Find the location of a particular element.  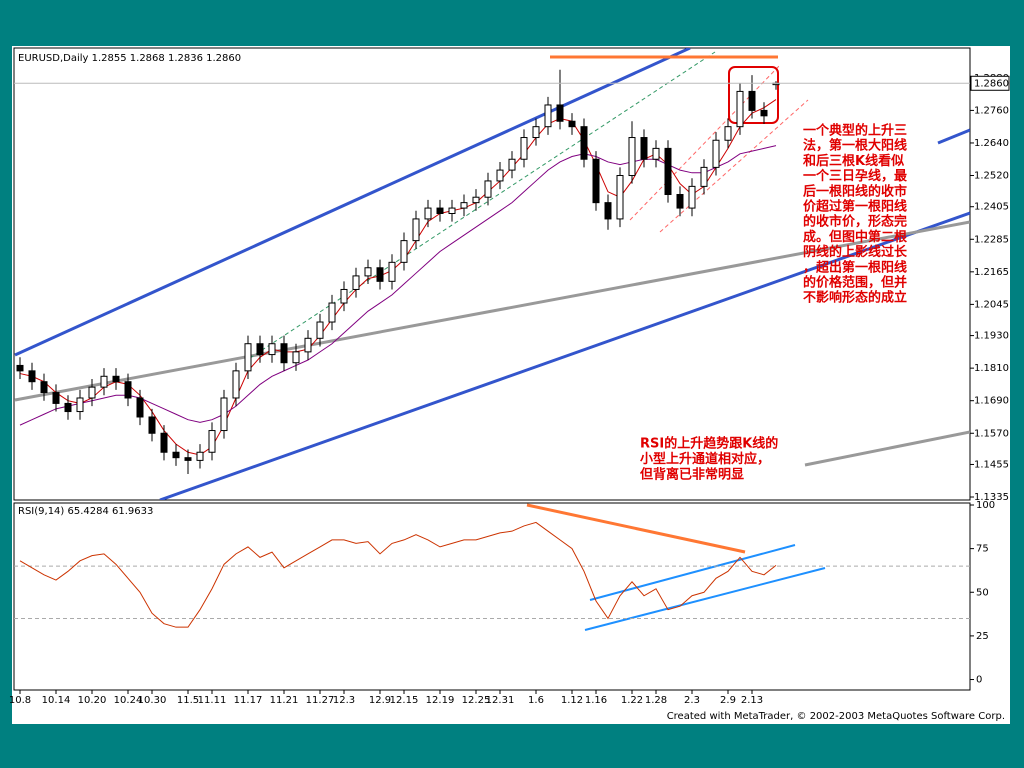

pattern-note: 的价格范围，但并 is located at coordinates (855, 283).